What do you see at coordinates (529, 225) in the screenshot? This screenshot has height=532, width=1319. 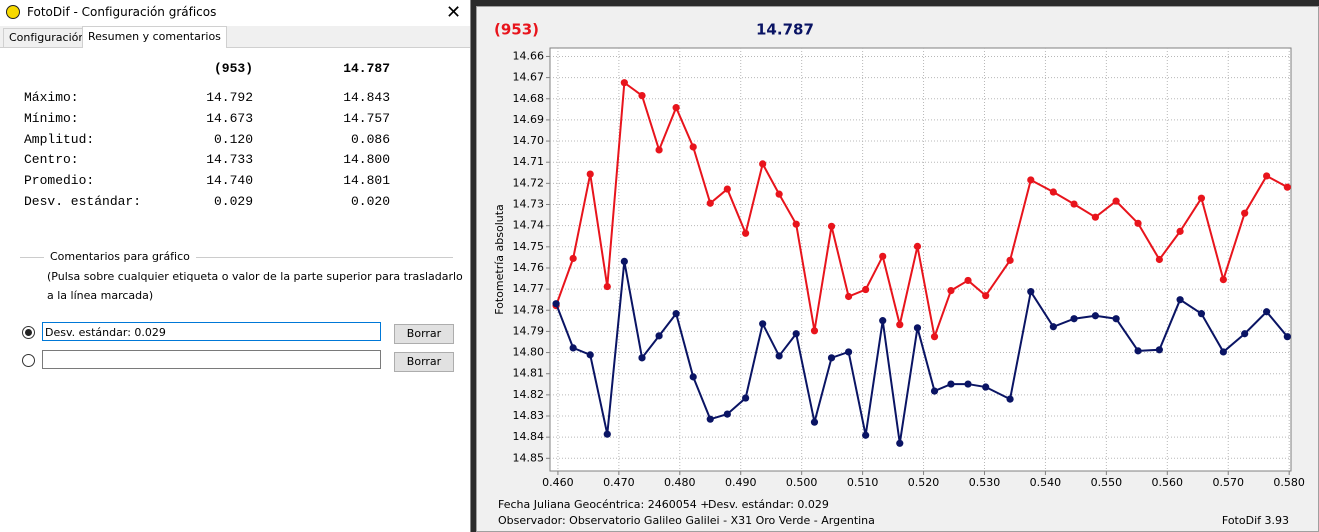 I see `y-tick-label: 14.74` at bounding box center [529, 225].